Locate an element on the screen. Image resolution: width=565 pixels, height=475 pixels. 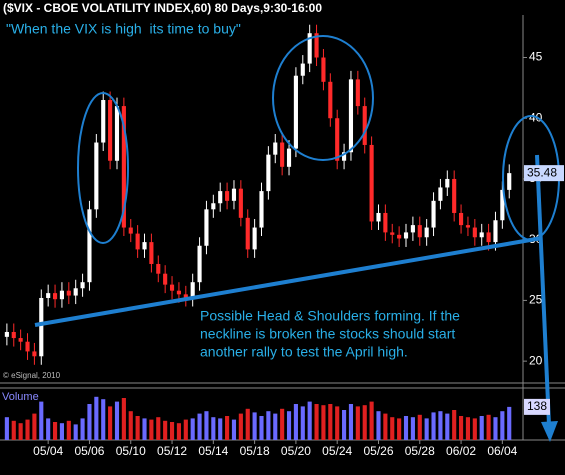
x-tick-label: 05/04 is located at coordinates (48, 451).